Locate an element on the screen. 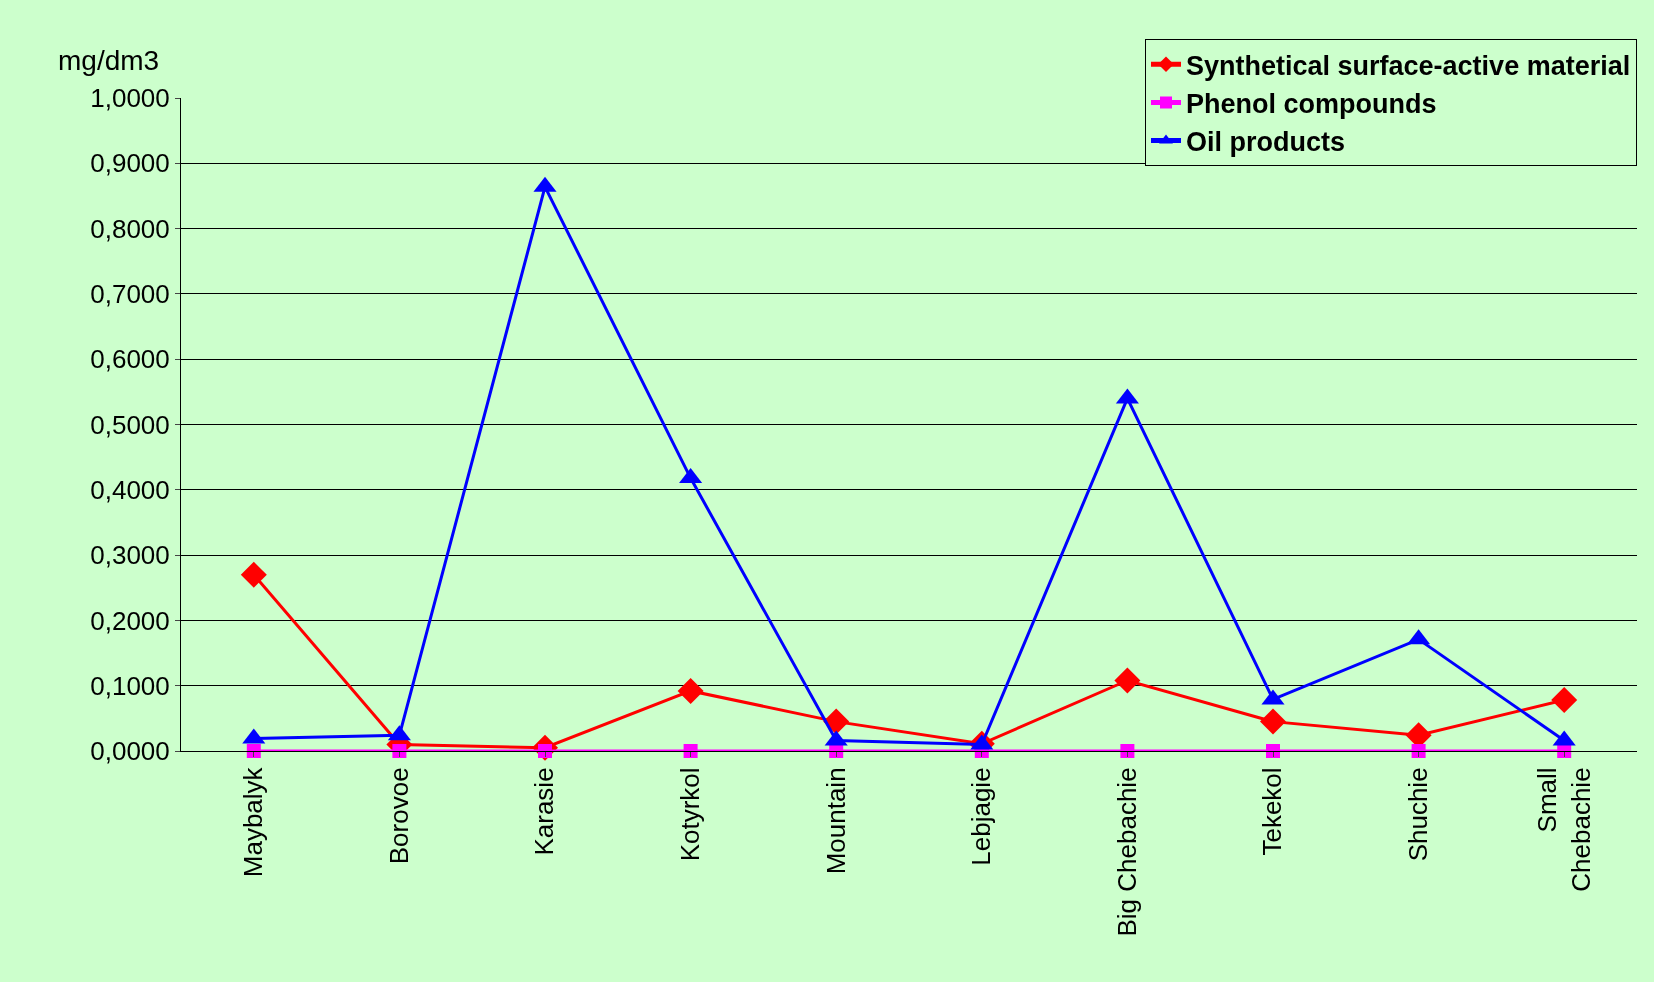  x-tick-label: Shuchie is located at coordinates (1418, 814).